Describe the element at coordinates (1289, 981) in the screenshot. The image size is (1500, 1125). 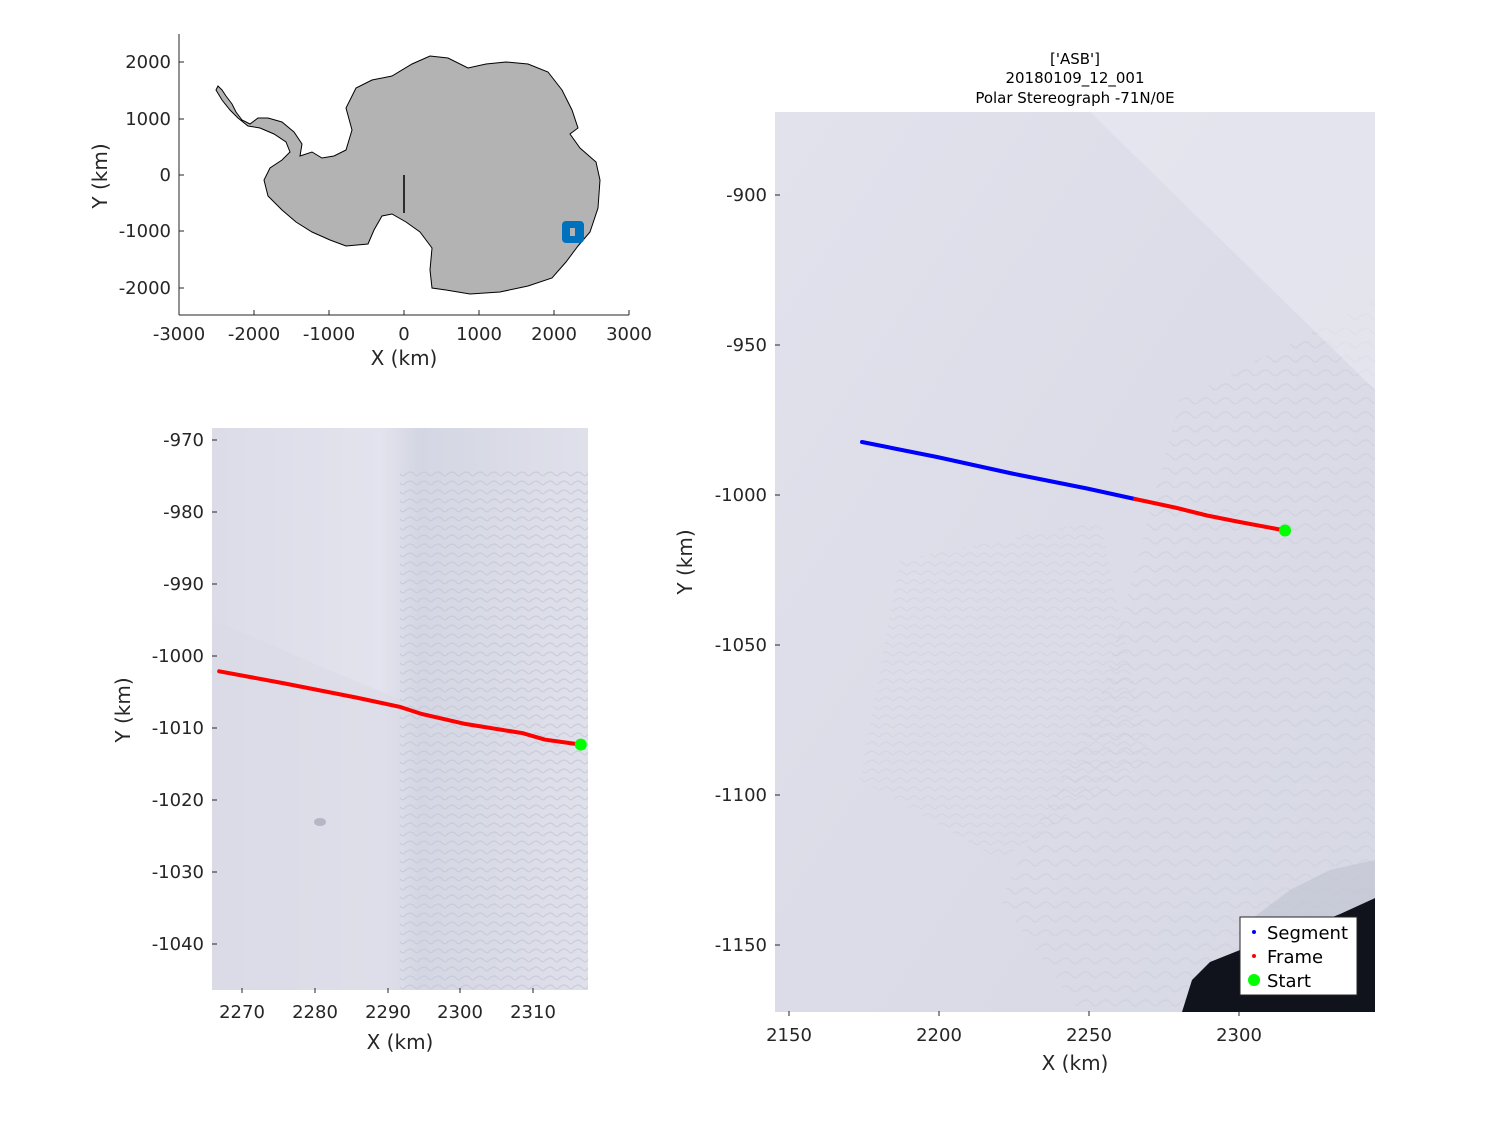
I see `legend-start-label: Start` at that location.